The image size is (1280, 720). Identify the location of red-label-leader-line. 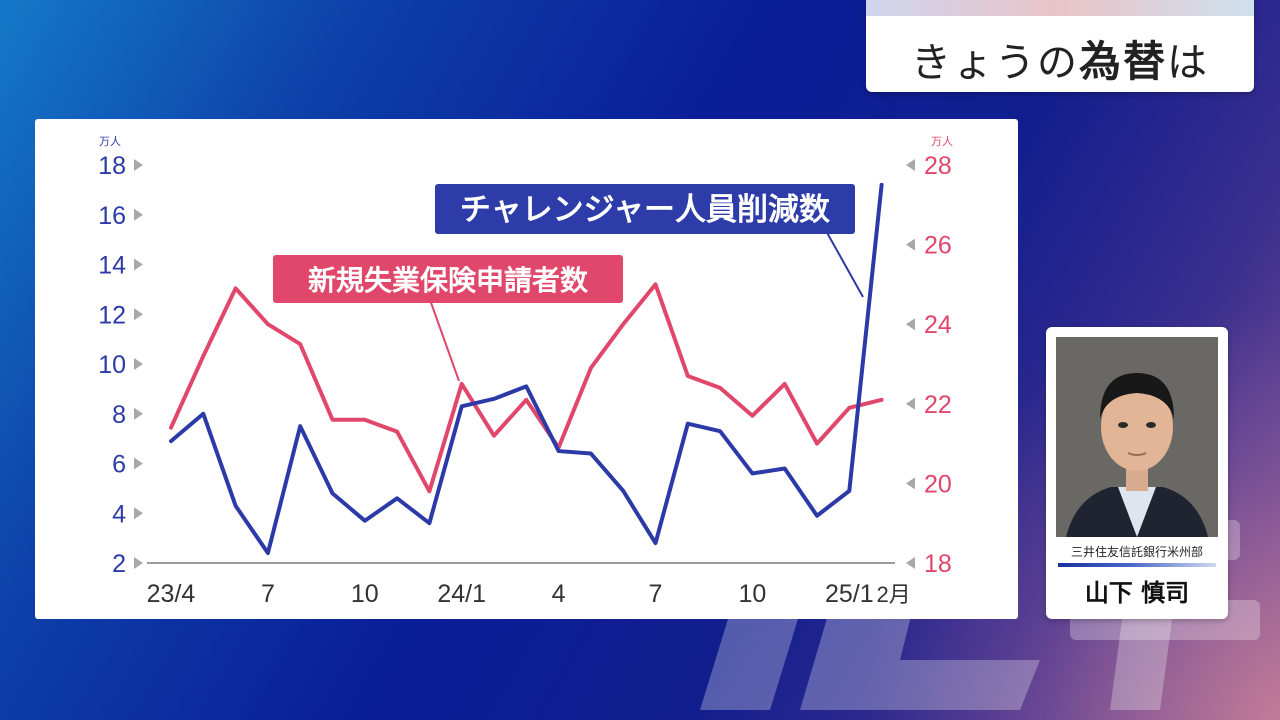
(444, 339).